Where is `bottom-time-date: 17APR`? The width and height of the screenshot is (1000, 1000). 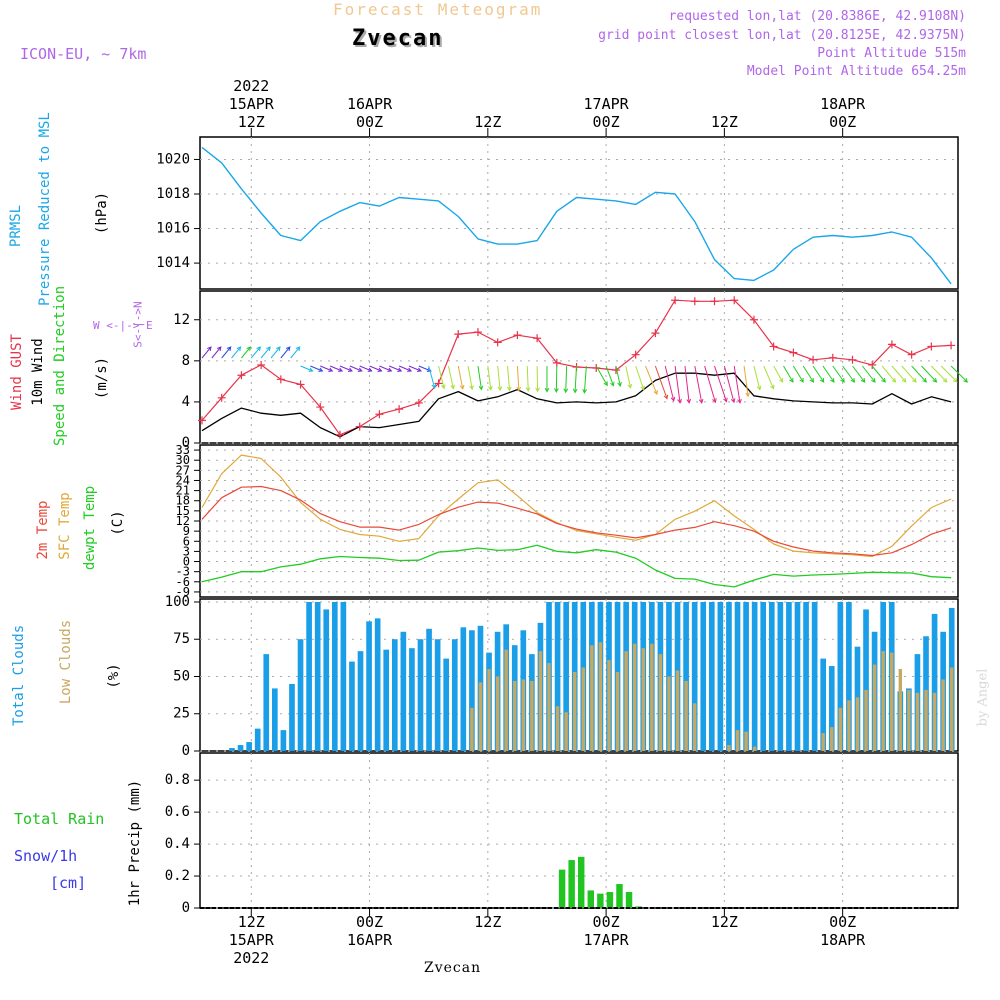
bottom-time-date: 17APR is located at coordinates (607, 940).